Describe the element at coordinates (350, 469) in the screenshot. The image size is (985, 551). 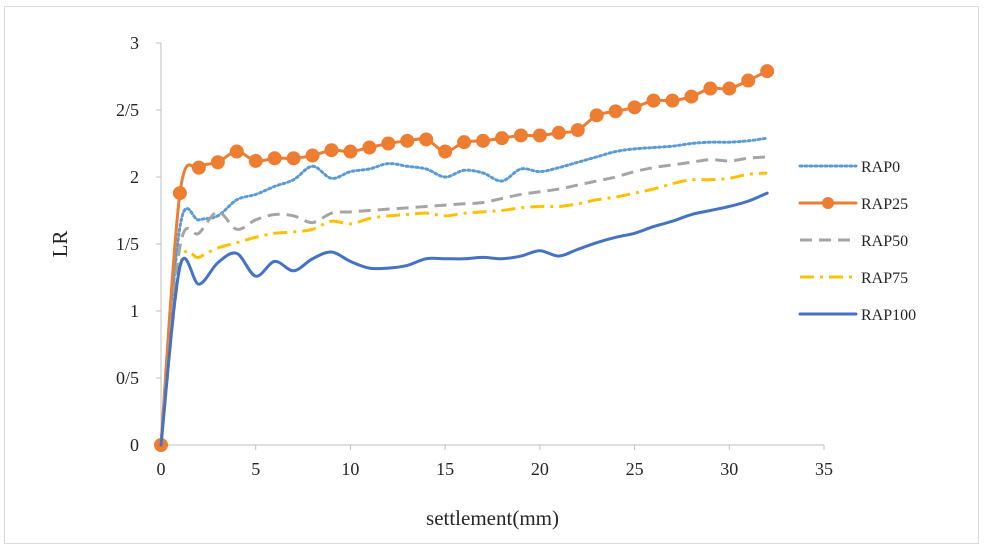
I see `x-tick-label: 10` at that location.